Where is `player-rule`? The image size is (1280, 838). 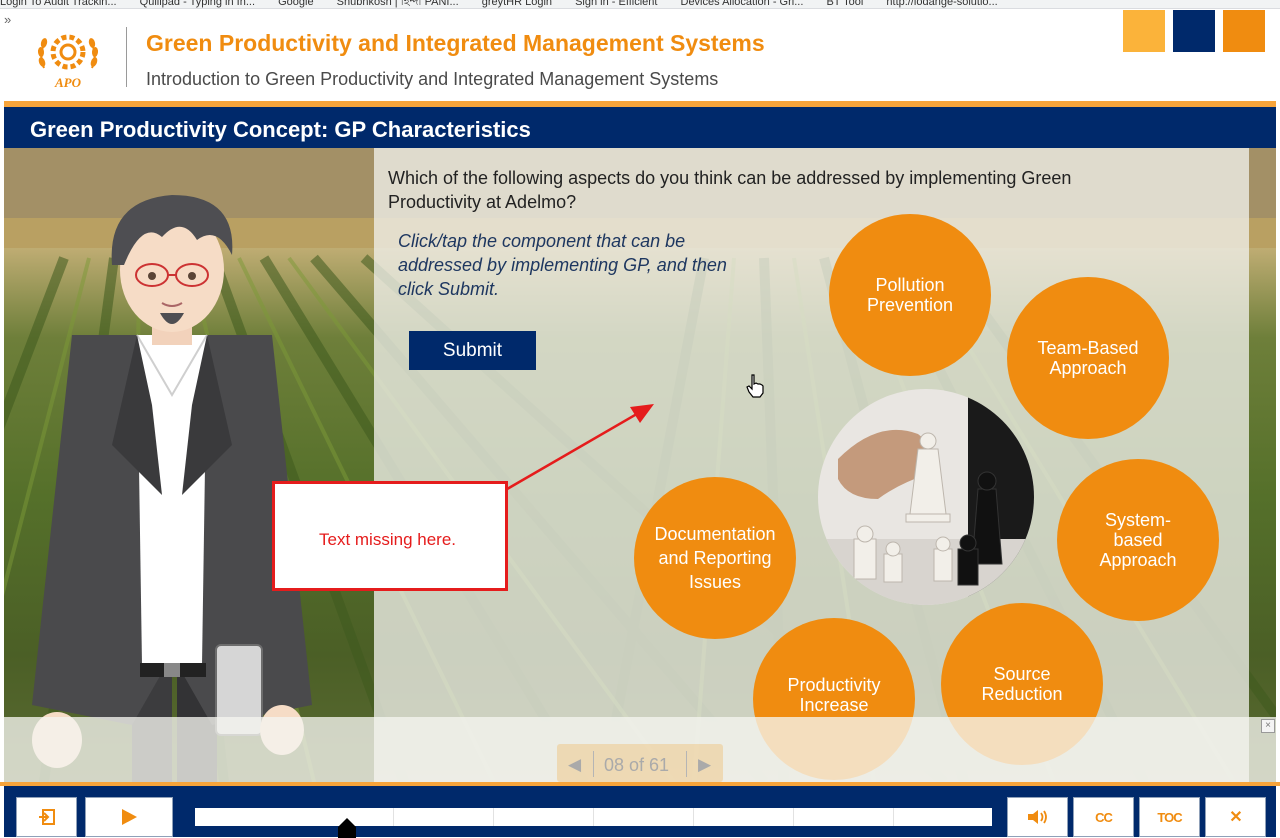 player-rule is located at coordinates (640, 784).